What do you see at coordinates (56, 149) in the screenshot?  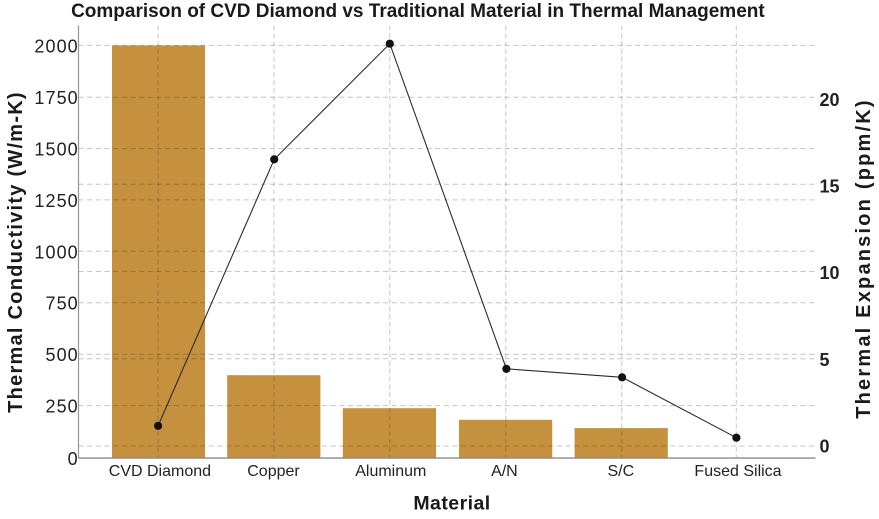 I see `svg-text: 1500` at bounding box center [56, 149].